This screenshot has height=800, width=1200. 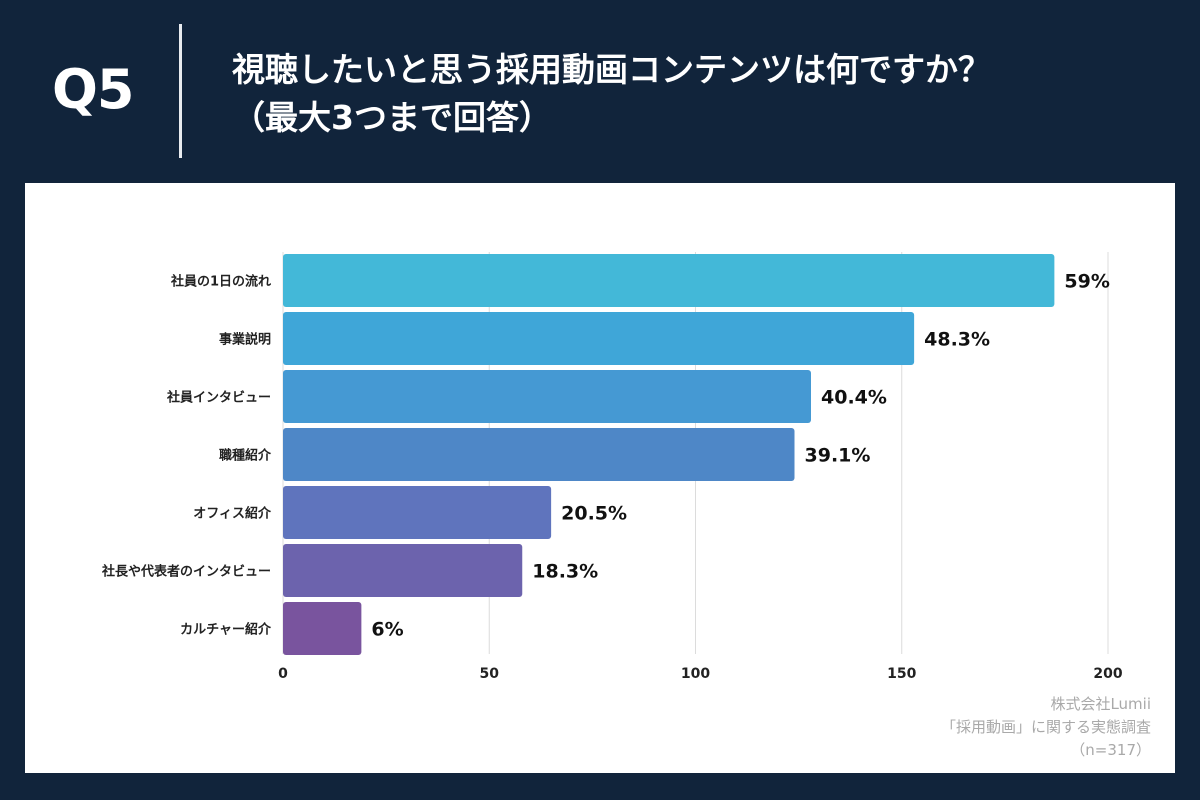 What do you see at coordinates (1110, 750) in the screenshot?
I see `source-sample: （n=317）` at bounding box center [1110, 750].